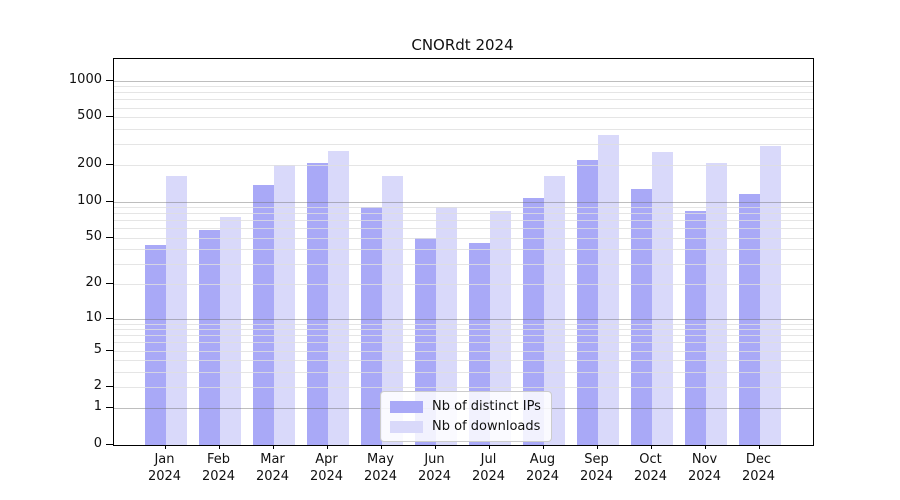  I want to click on bar-distinct-ips-feb, so click(209, 337).